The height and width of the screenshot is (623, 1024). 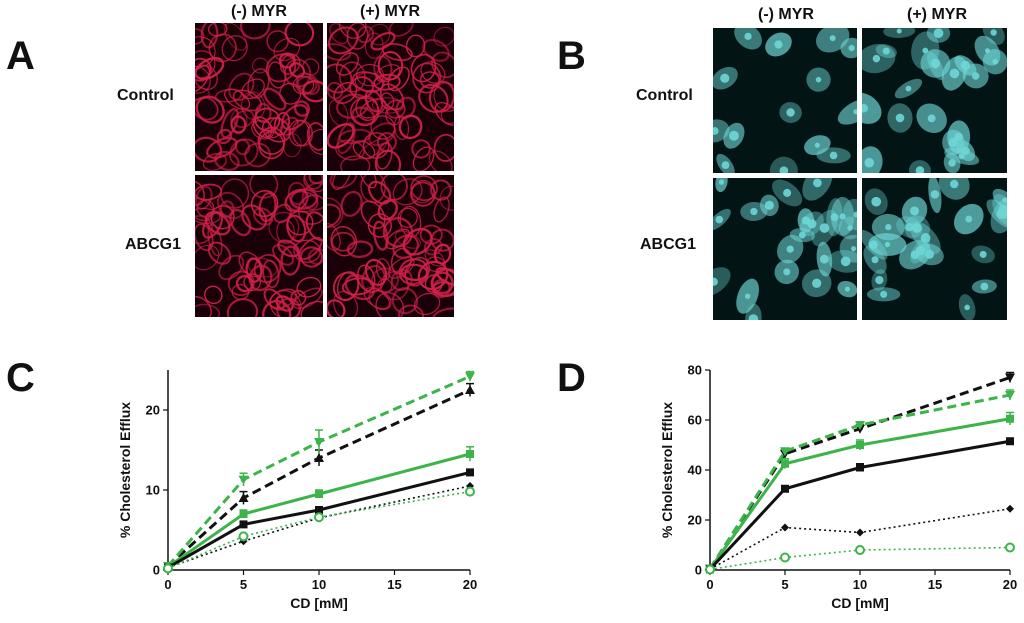 I want to click on chart-c-x-tick-label: 20, so click(x=470, y=584).